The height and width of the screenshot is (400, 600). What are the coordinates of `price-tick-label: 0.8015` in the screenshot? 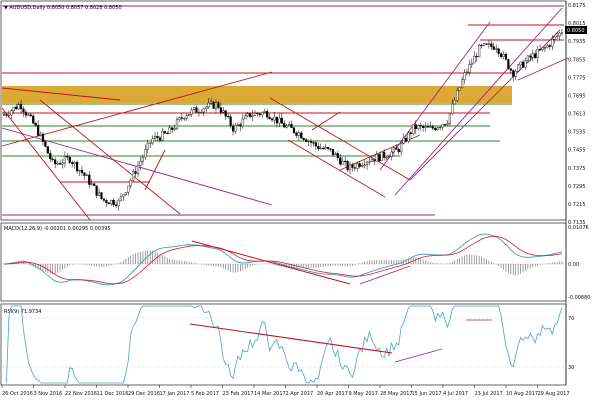 It's located at (577, 24).